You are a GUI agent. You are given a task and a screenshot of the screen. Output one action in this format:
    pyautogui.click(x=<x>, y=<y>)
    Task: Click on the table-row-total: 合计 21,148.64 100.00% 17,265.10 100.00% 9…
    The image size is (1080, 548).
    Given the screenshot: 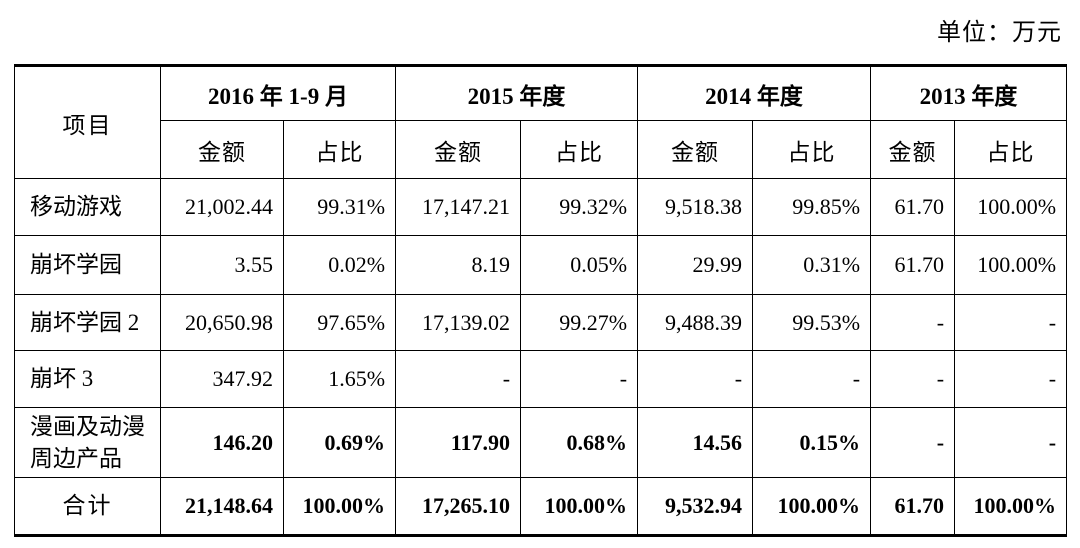 What is the action you would take?
    pyautogui.click(x=541, y=506)
    